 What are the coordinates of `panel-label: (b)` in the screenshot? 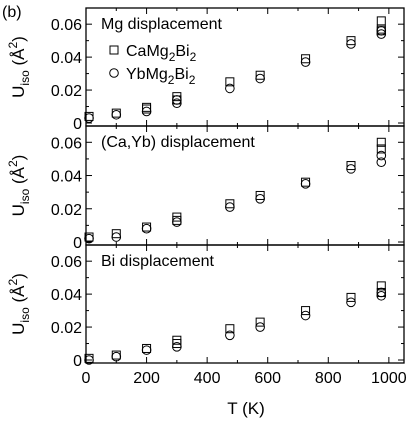 It's located at (12, 12).